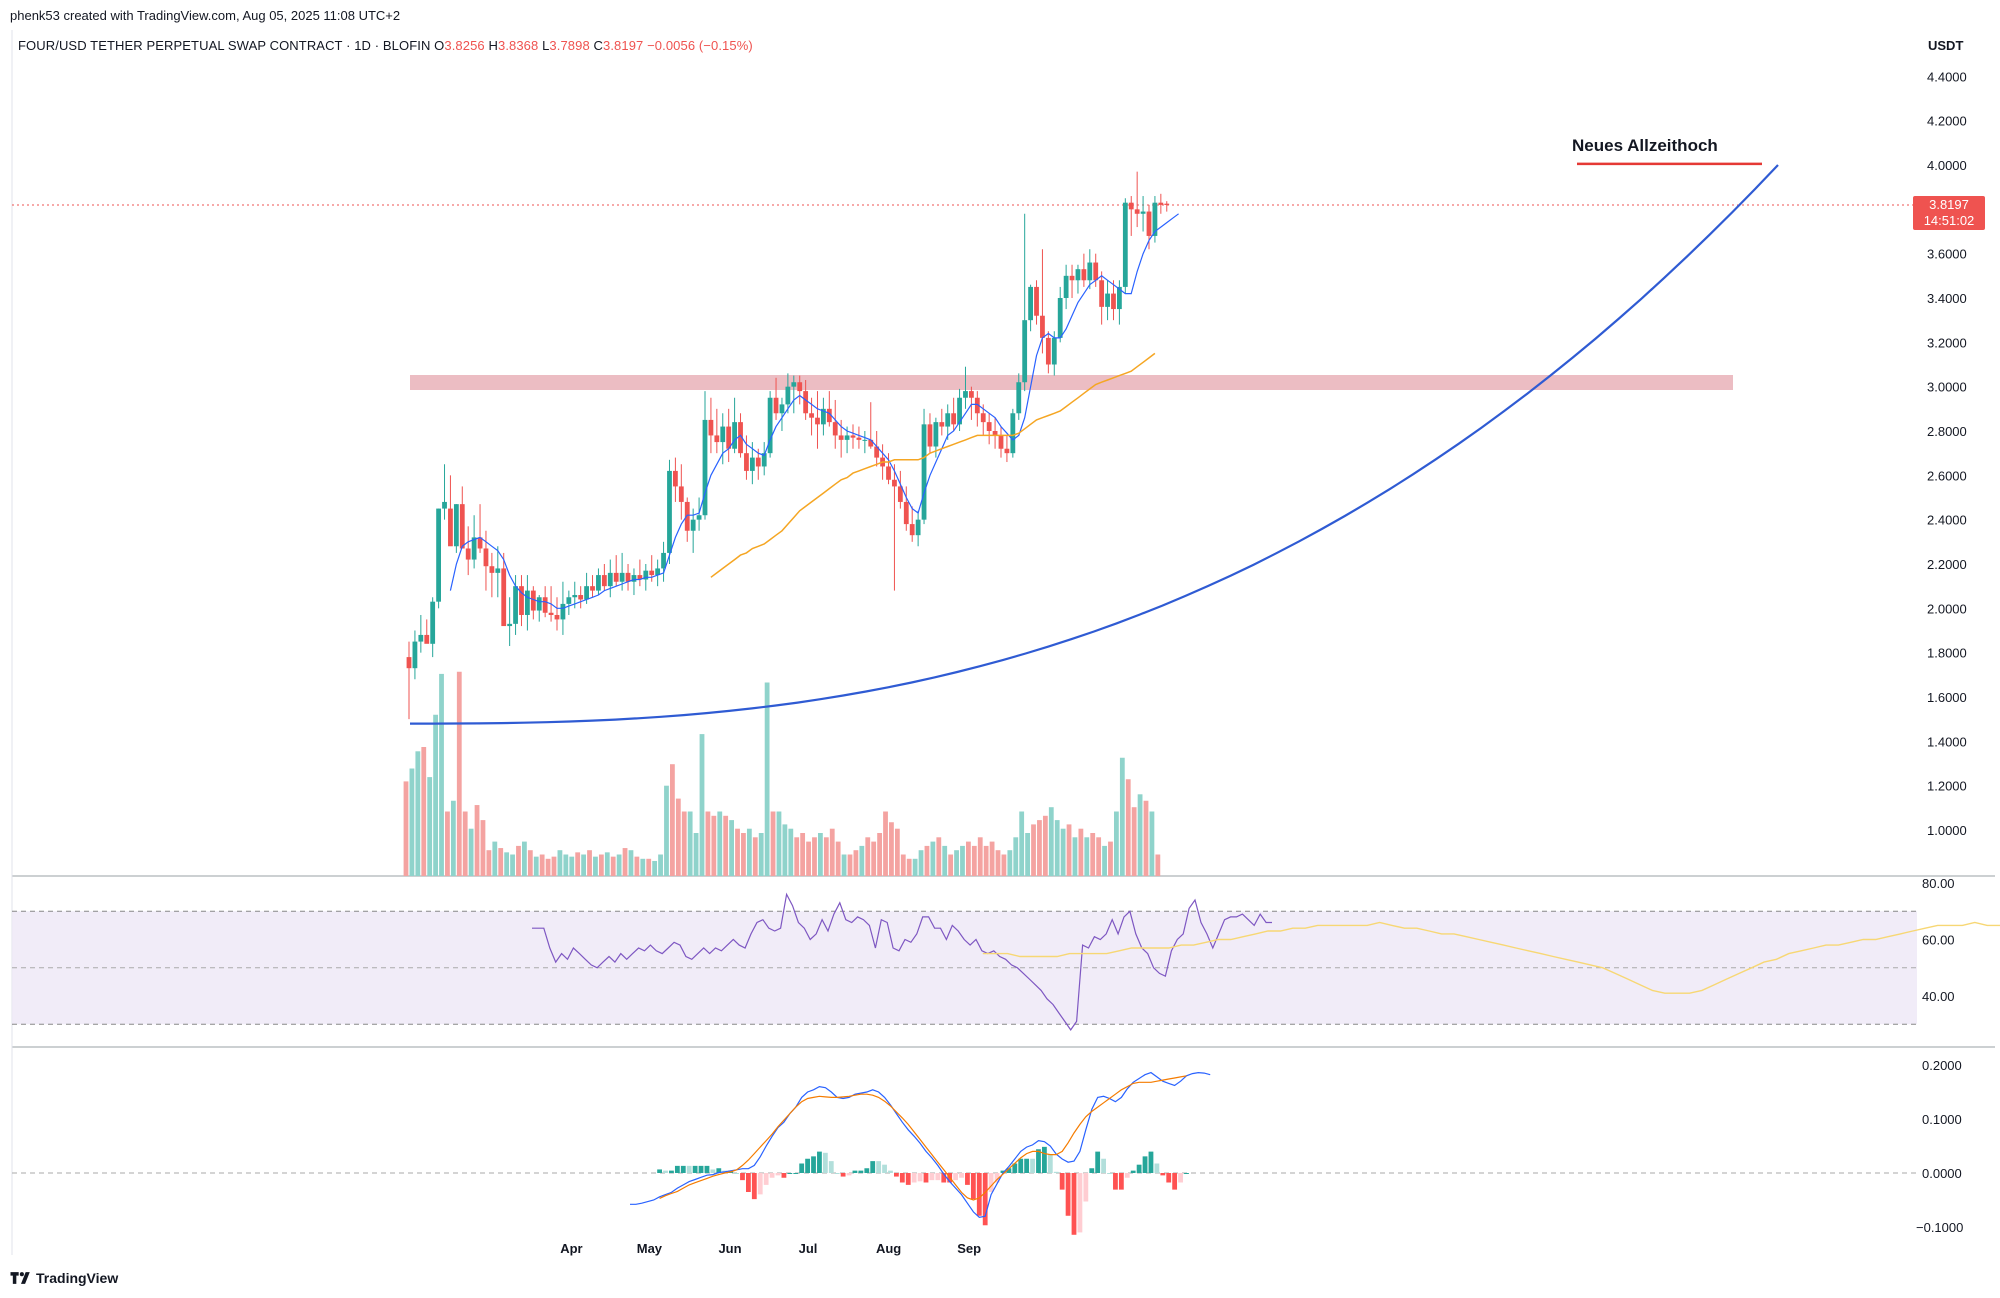  I want to click on price-tick-label: 2.4000, so click(1947, 520).